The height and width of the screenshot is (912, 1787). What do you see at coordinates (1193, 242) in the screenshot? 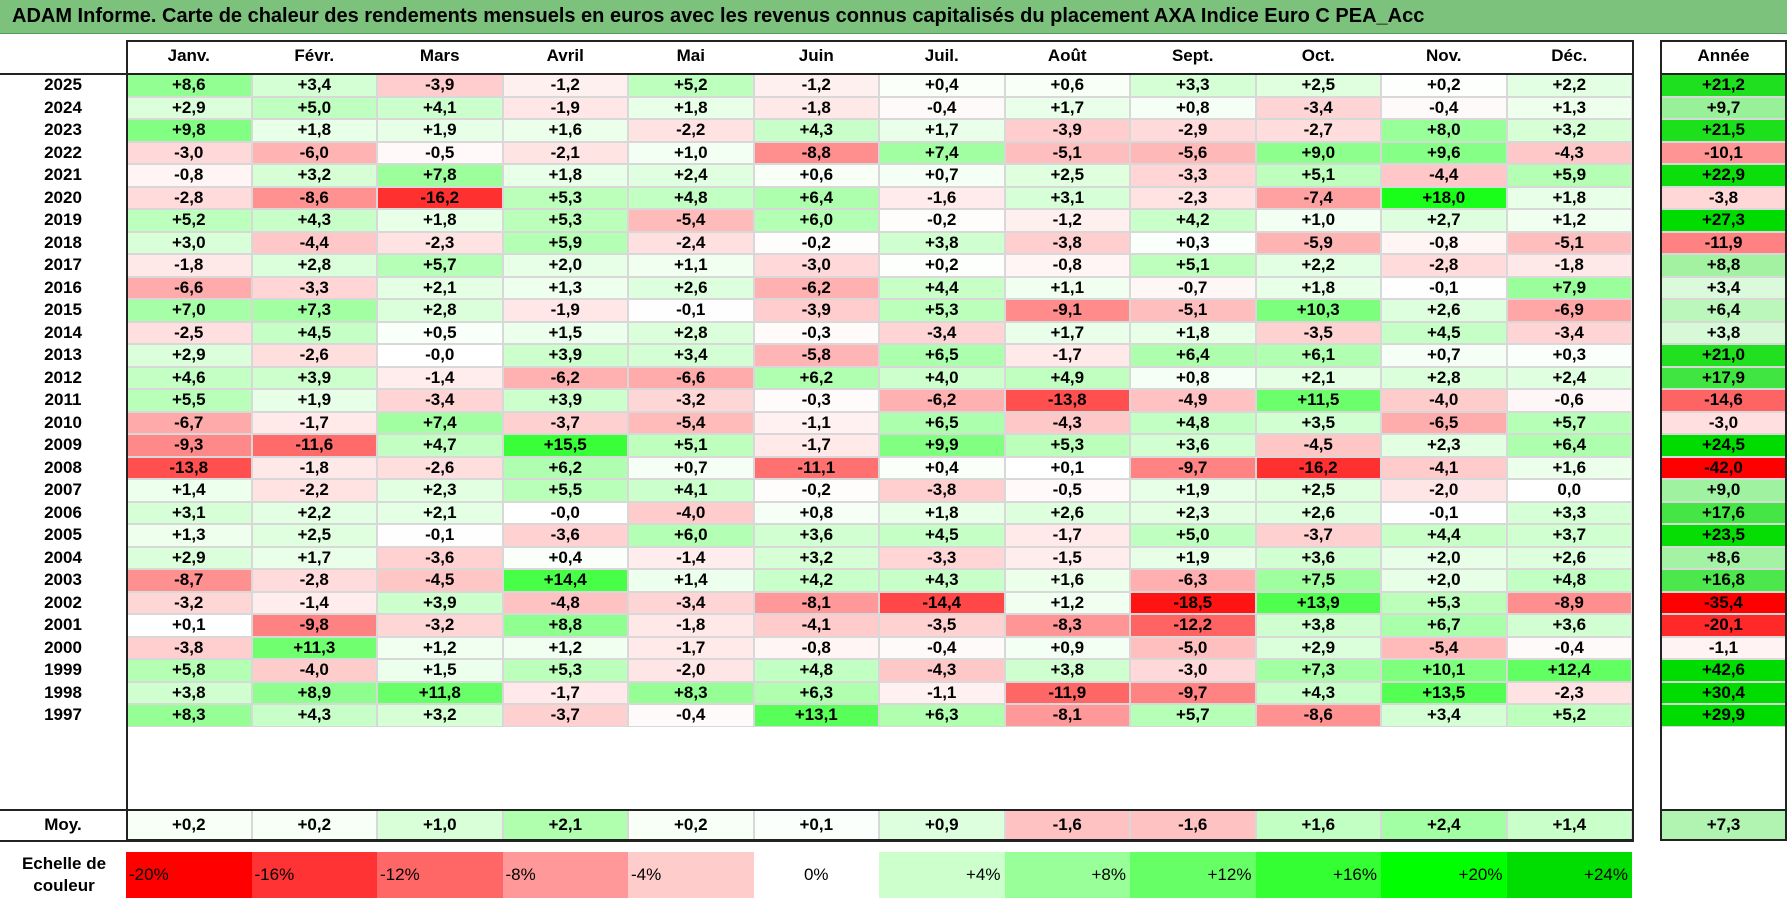
I see `heatmap-cell: +0,3` at bounding box center [1193, 242].